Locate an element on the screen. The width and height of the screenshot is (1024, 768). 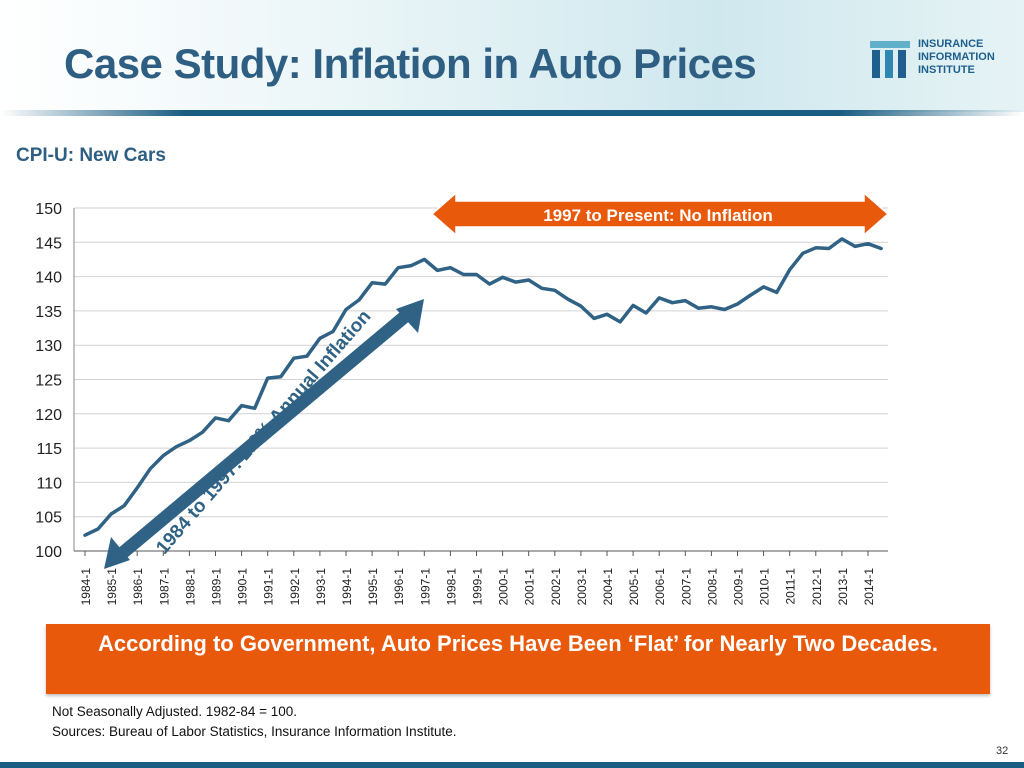
inflation-arrow-shaft is located at coordinates (264, 434).